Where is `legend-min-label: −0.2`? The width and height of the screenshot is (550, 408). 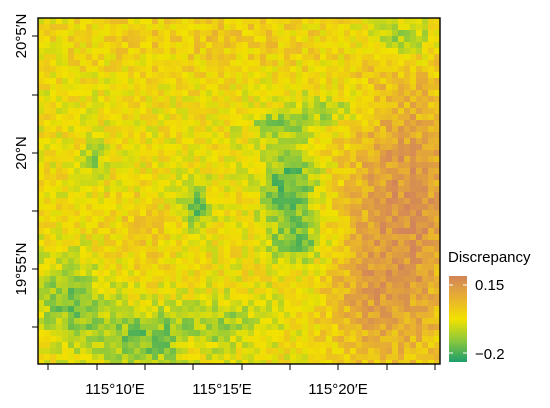
legend-min-label: −0.2 is located at coordinates (490, 354).